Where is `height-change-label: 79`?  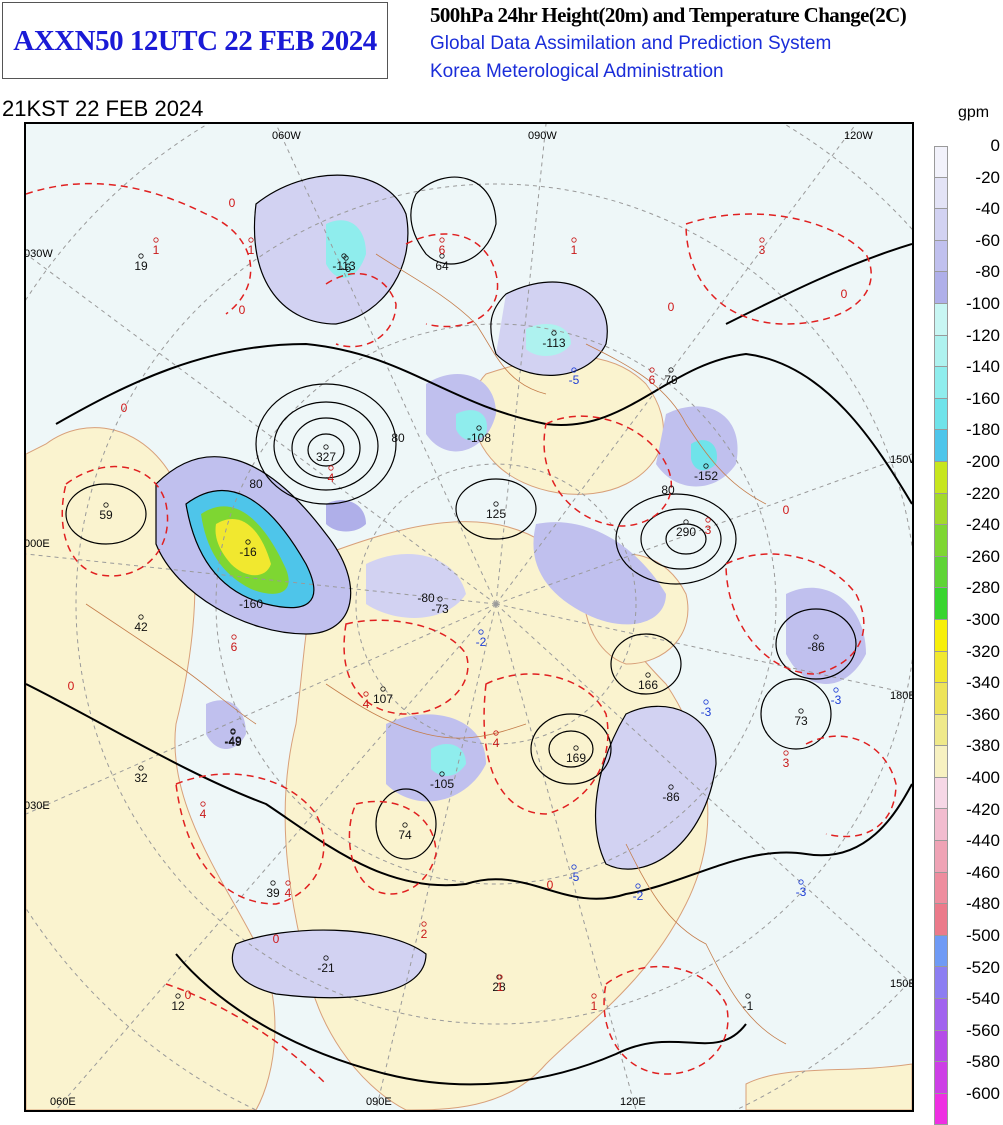 height-change-label: 79 is located at coordinates (671, 380).